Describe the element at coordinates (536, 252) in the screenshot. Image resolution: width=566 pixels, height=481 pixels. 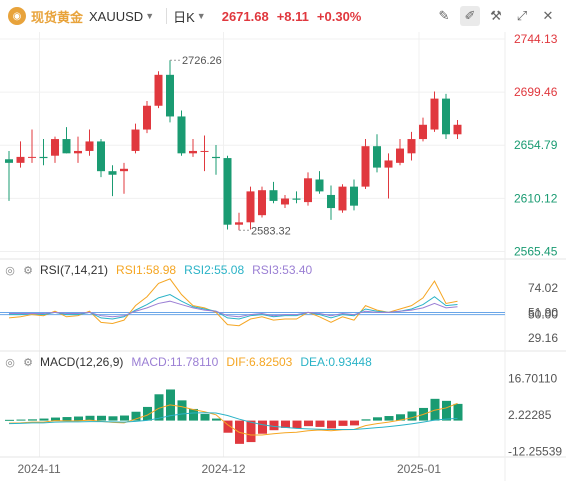
I see `price-tick-label: 2565.45` at that location.